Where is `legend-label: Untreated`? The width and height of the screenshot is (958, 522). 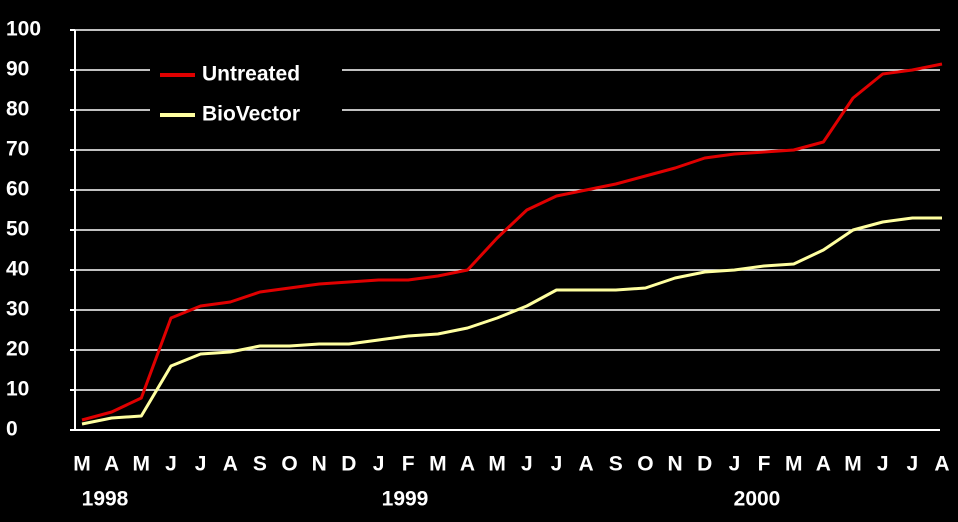
legend-label: Untreated is located at coordinates (251, 74).